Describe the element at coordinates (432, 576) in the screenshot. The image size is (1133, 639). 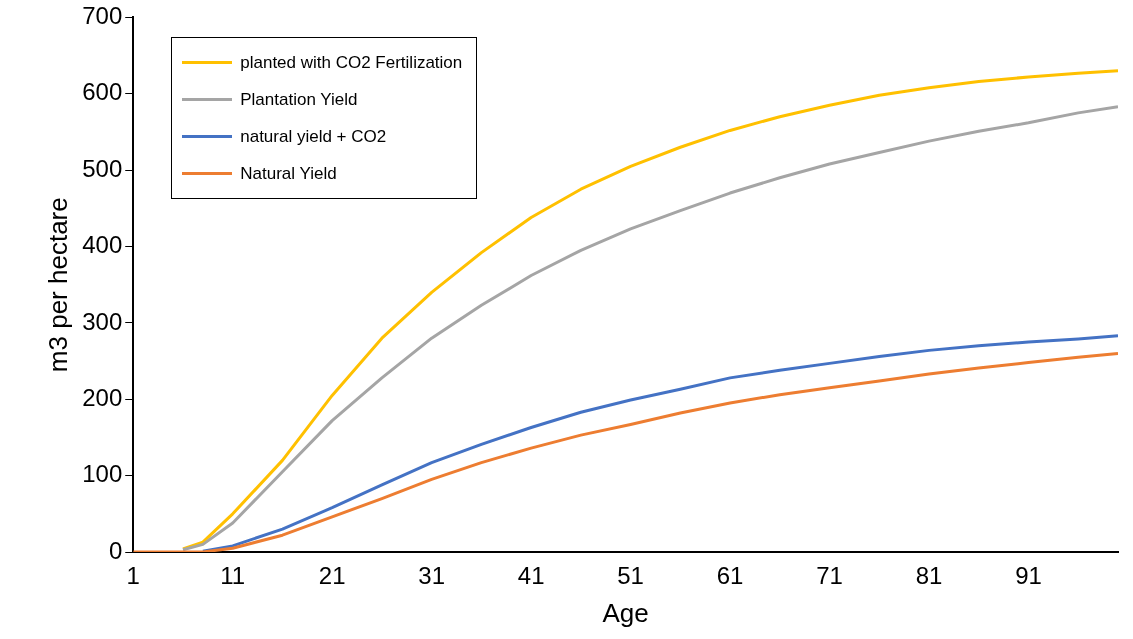
I see `x-tick-label: 31` at that location.